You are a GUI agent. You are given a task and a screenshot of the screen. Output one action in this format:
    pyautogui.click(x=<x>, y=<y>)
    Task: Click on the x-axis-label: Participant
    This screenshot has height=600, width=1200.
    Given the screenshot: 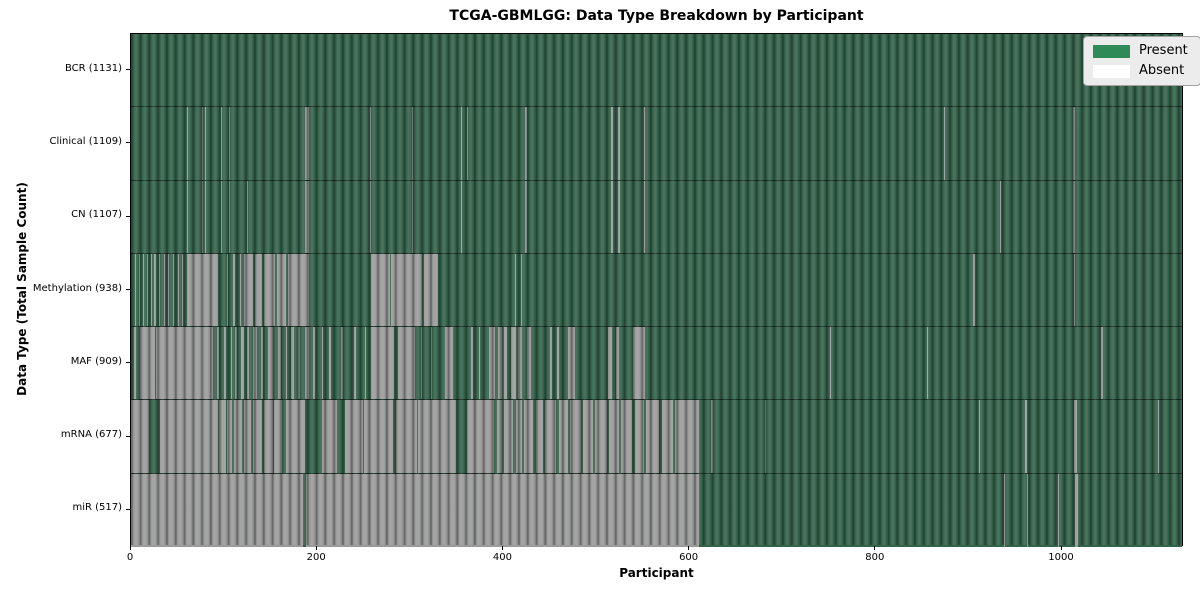 What is the action you would take?
    pyautogui.click(x=656, y=573)
    